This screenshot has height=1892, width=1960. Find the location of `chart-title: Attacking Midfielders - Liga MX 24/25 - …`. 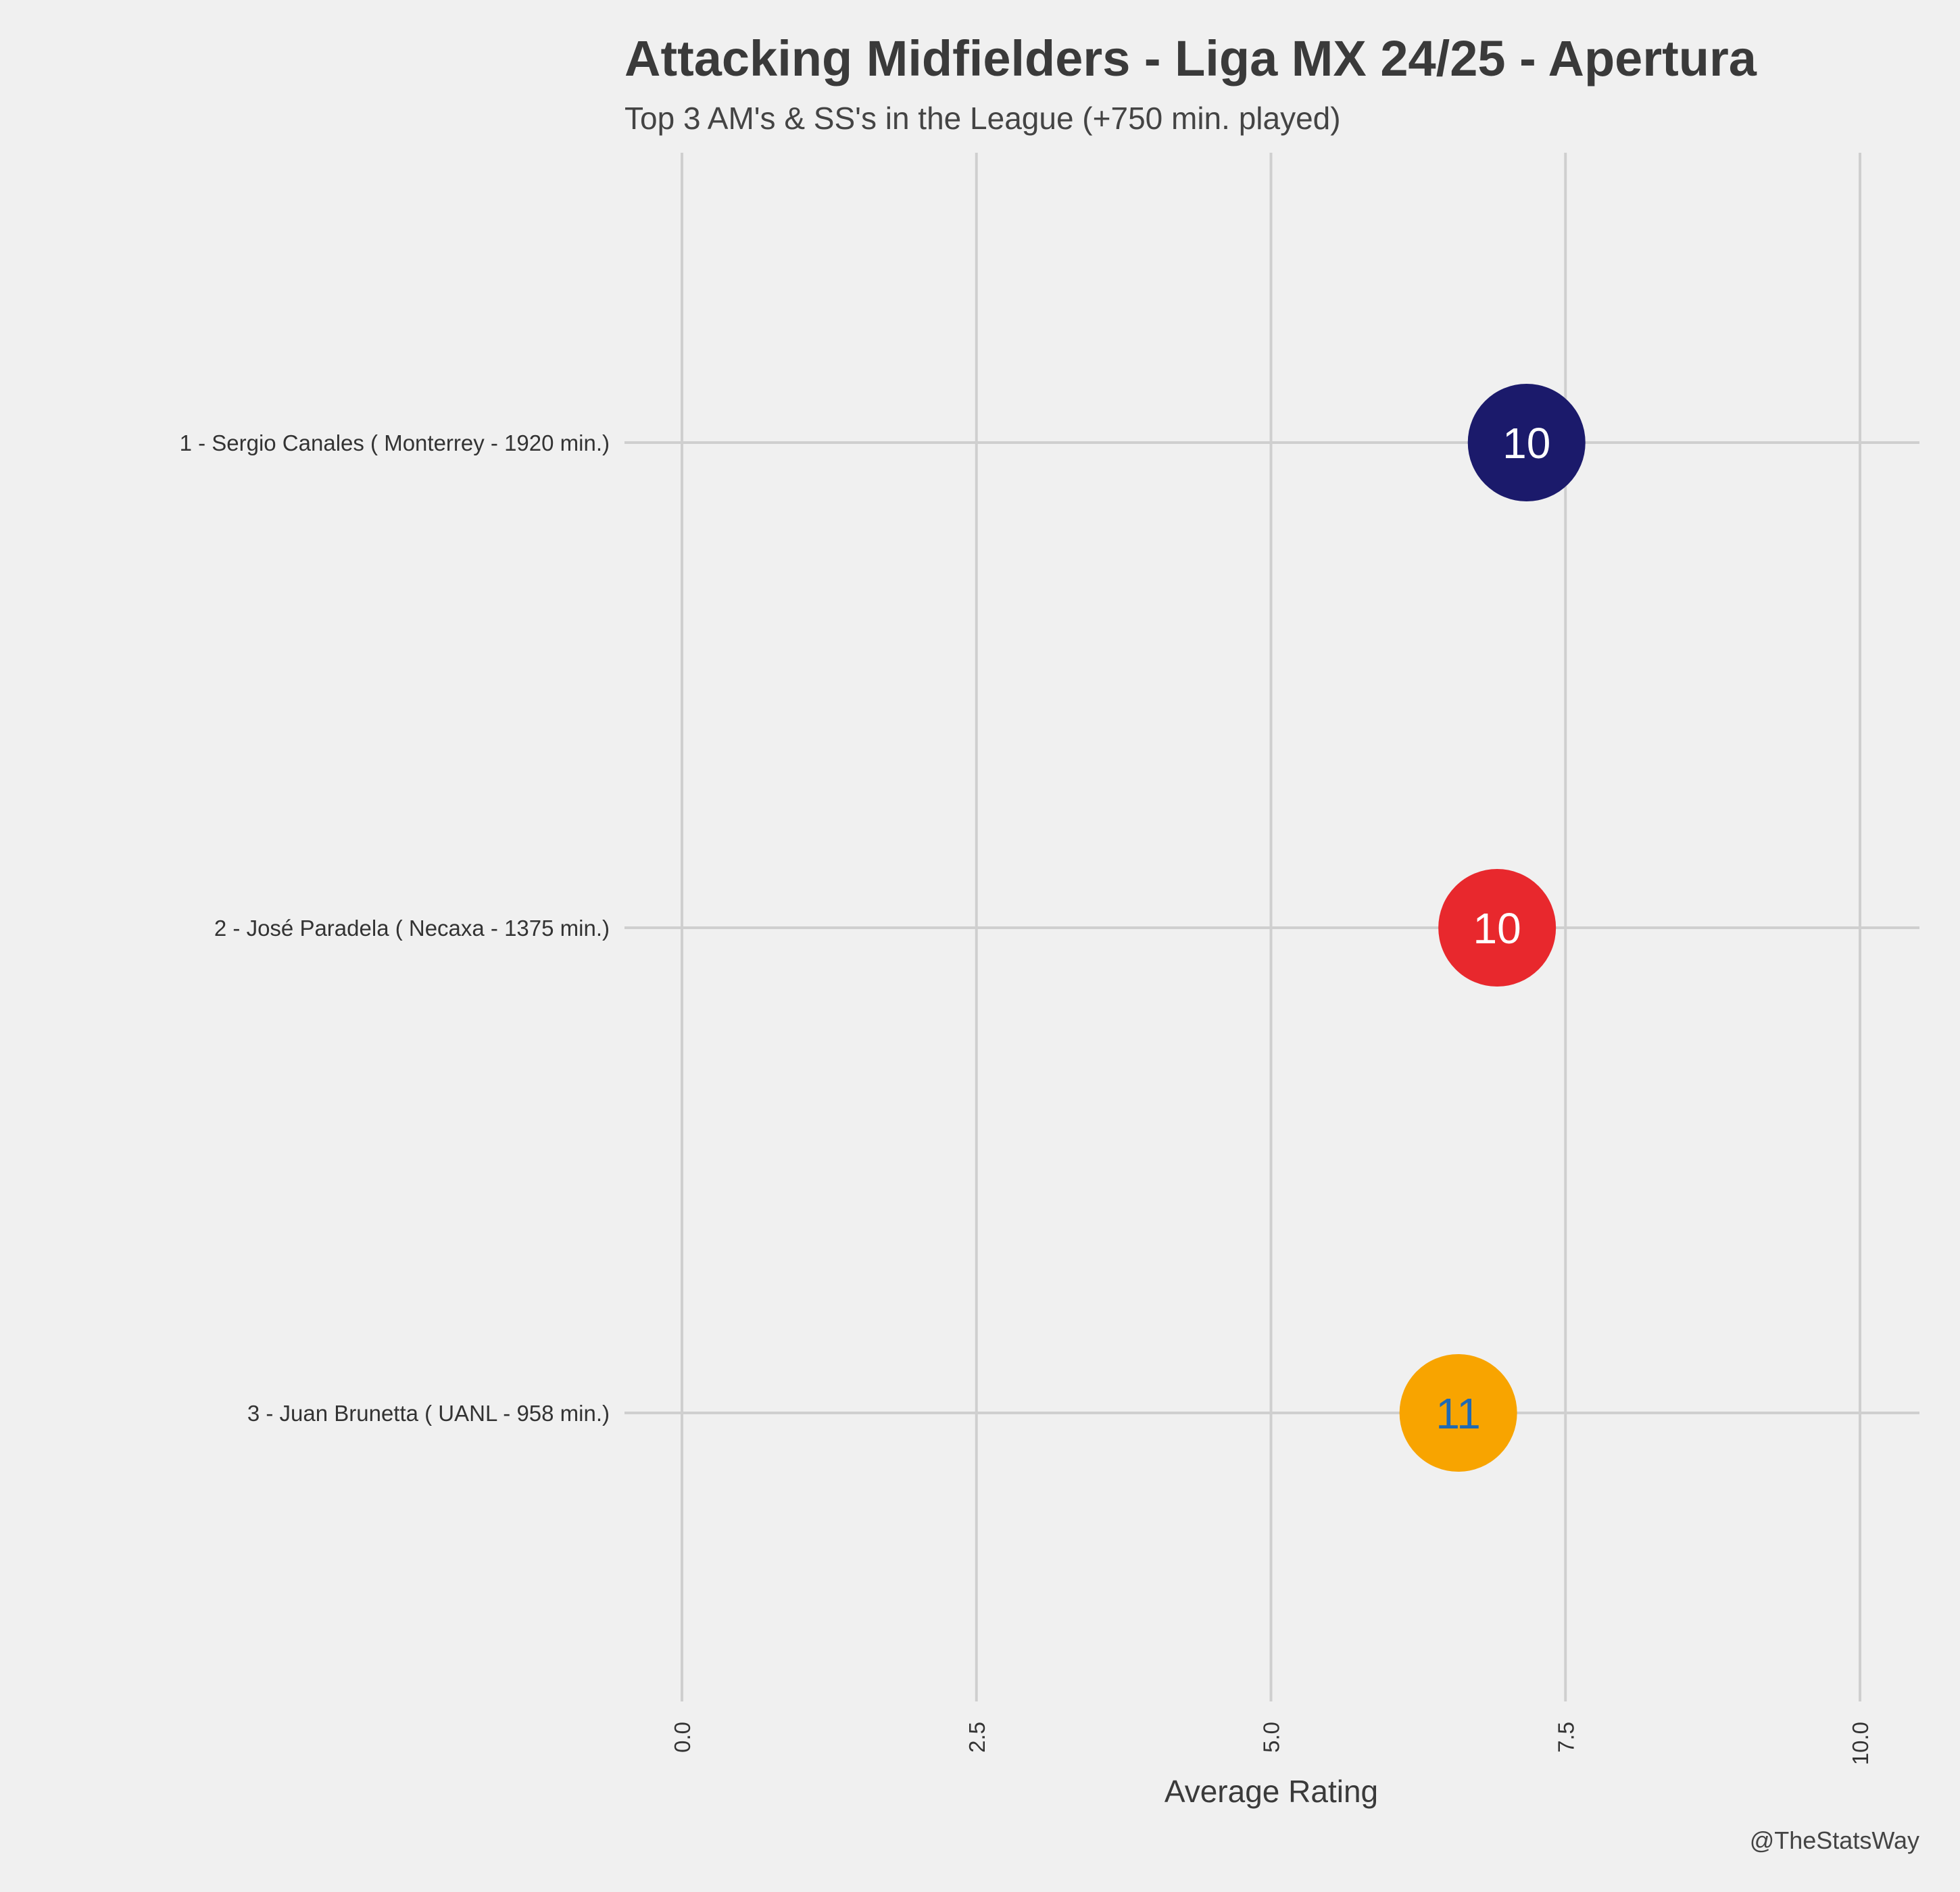

chart-title: Attacking Midfielders - Liga MX 24/25 - … is located at coordinates (1190, 58).